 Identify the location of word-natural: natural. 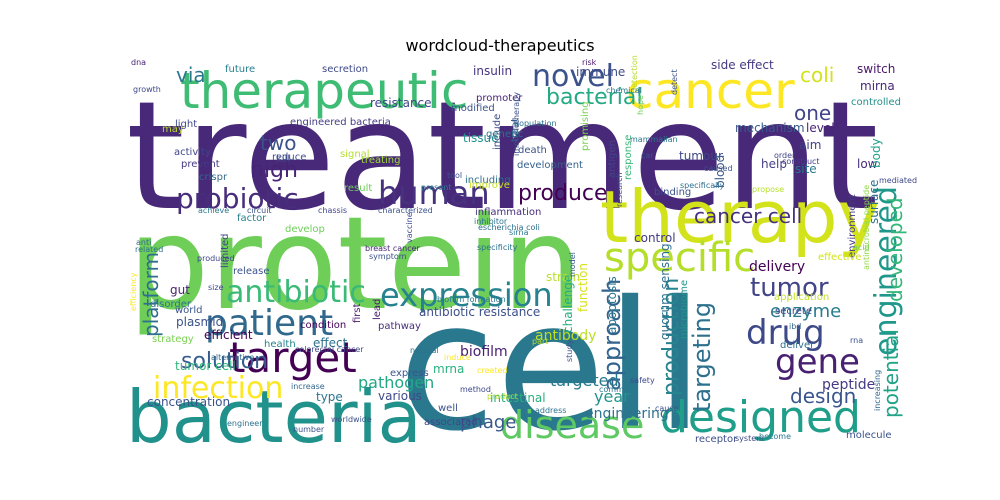
(424, 350).